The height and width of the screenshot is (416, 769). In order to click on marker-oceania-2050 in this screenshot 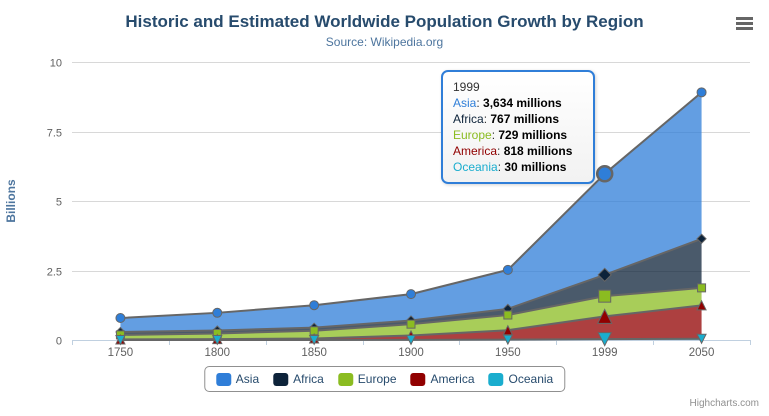, I will do `click(701, 339)`.